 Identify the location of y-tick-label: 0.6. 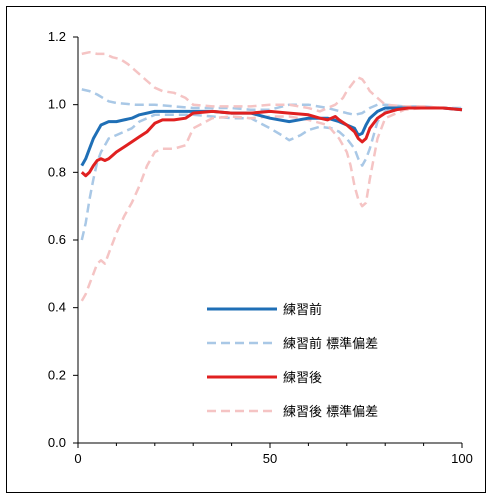
(57, 239).